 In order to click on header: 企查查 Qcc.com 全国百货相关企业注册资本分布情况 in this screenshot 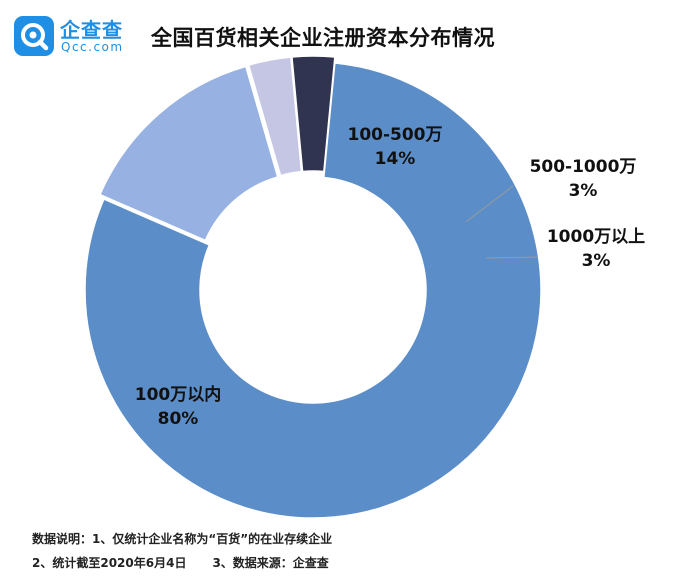, I will do `click(344, 36)`.